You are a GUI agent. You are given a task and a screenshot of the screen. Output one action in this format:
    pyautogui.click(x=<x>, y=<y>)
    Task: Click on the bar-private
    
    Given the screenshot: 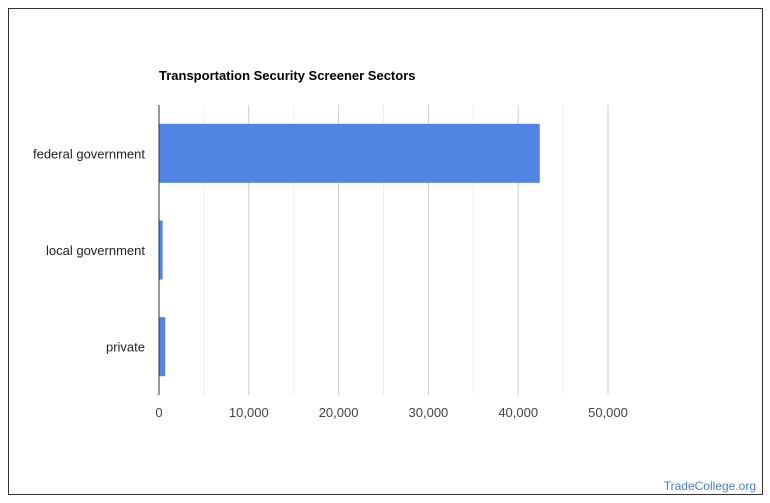 What is the action you would take?
    pyautogui.click(x=162, y=347)
    